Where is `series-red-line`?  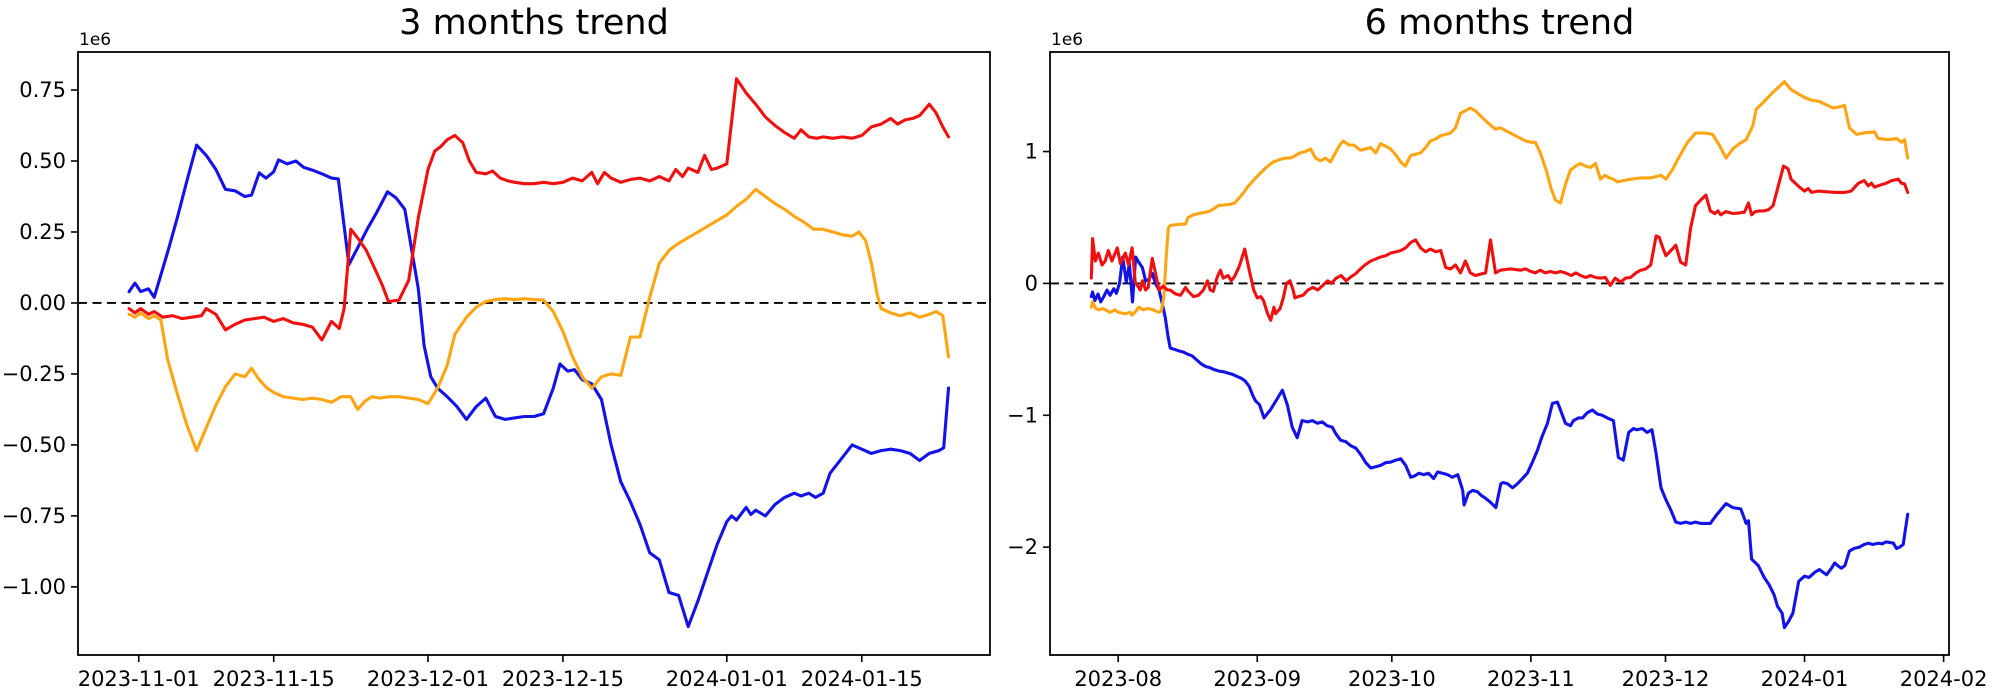 series-red-line is located at coordinates (1499, 243).